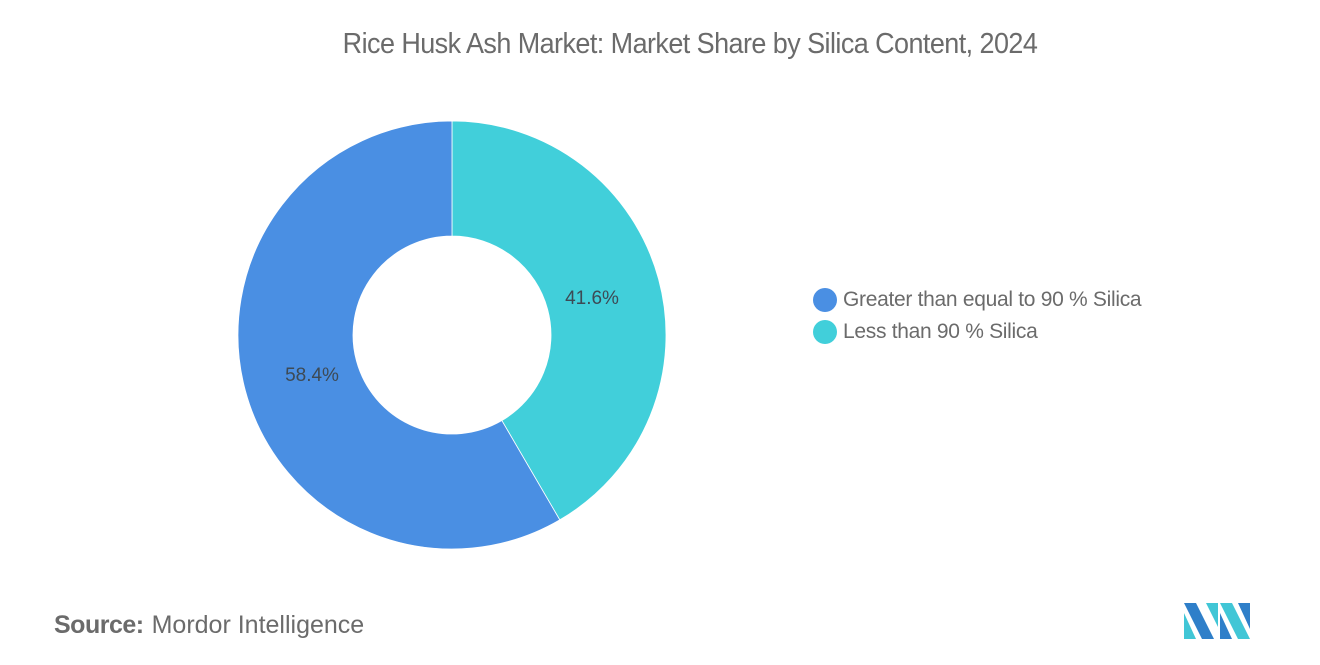 This screenshot has width=1320, height=665. What do you see at coordinates (1217, 621) in the screenshot?
I see `mordor-intelligence-logo-icon` at bounding box center [1217, 621].